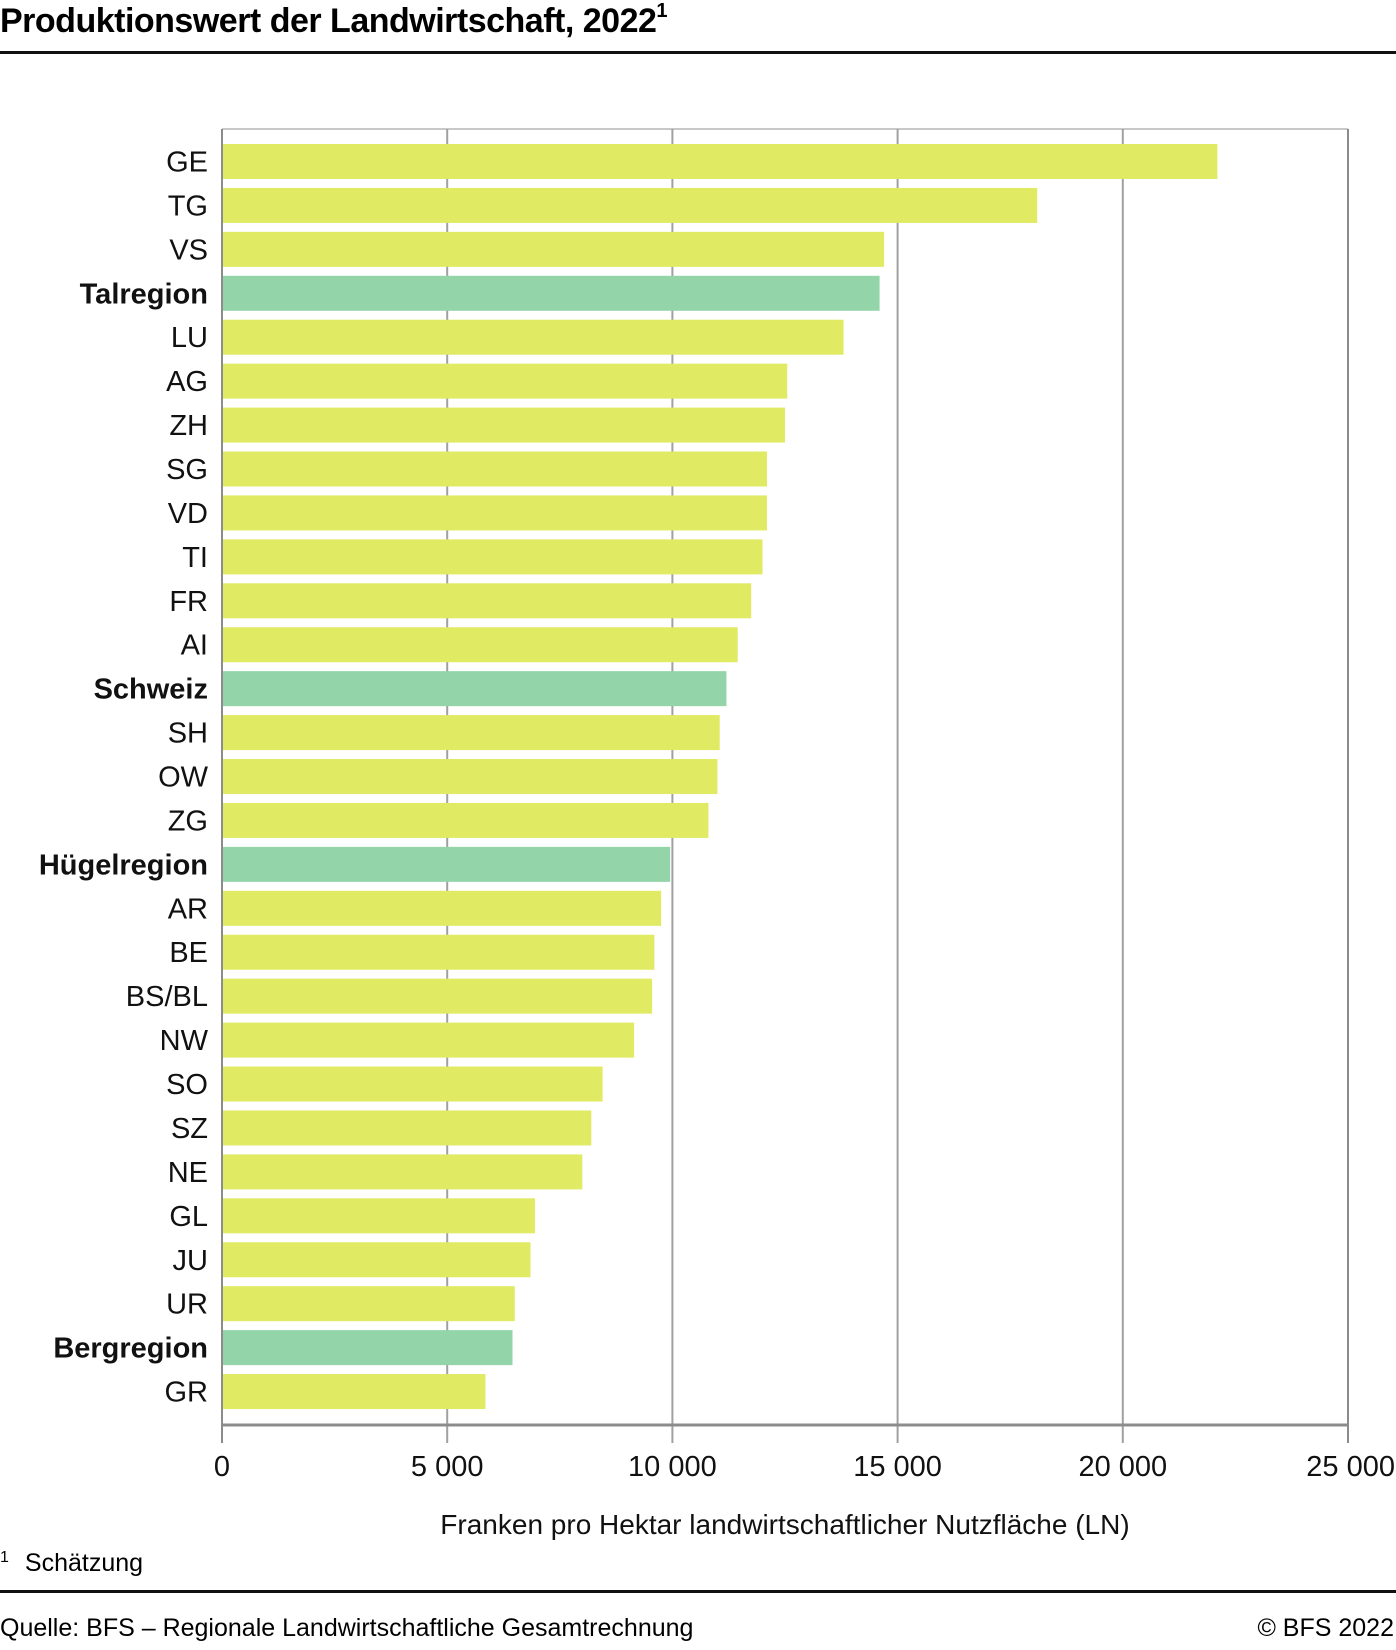  I want to click on category-label: JU, so click(190, 1261).